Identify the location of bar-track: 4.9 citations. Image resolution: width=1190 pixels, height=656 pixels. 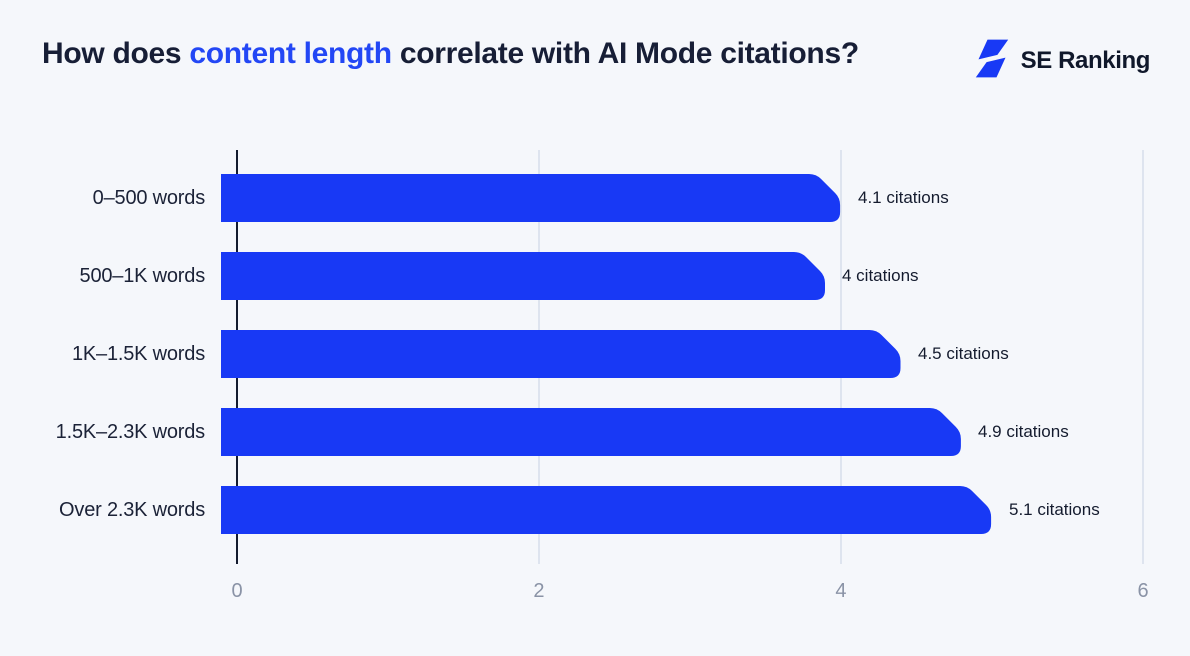
(674, 432).